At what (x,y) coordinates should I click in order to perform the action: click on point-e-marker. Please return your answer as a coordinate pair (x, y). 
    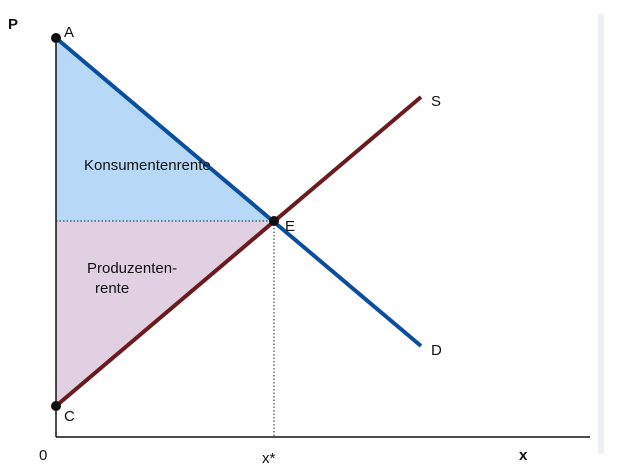
    Looking at the image, I should click on (274, 221).